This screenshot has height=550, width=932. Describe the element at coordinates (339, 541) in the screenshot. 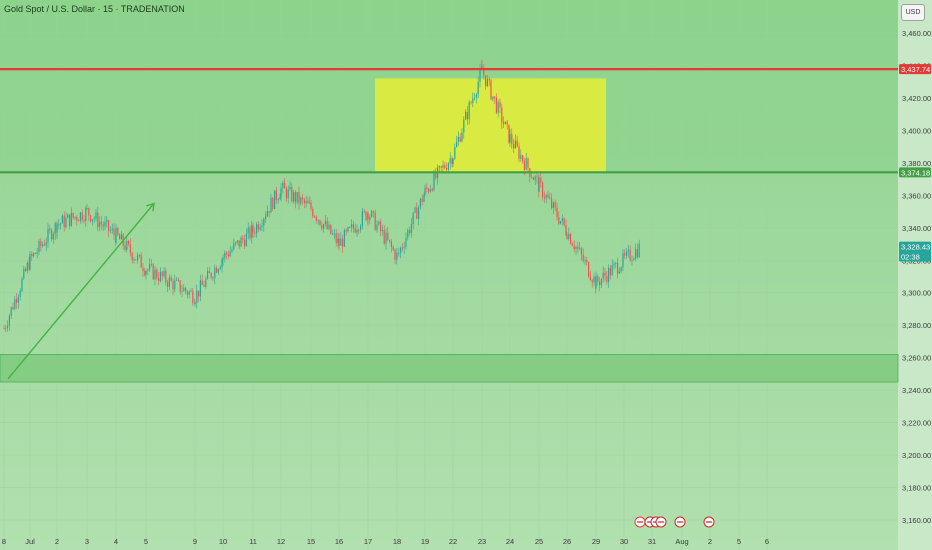

I see `time-tick-label: 16` at that location.